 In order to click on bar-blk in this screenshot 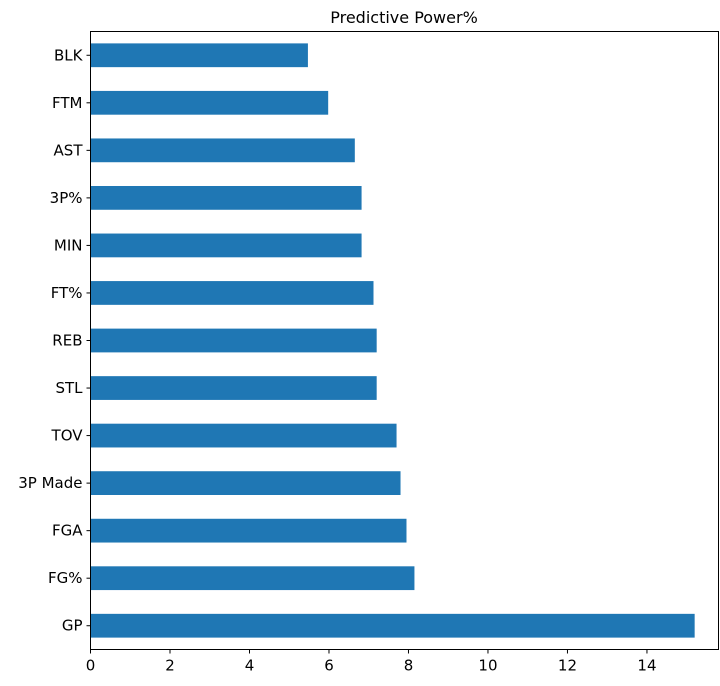, I will do `click(199, 55)`.